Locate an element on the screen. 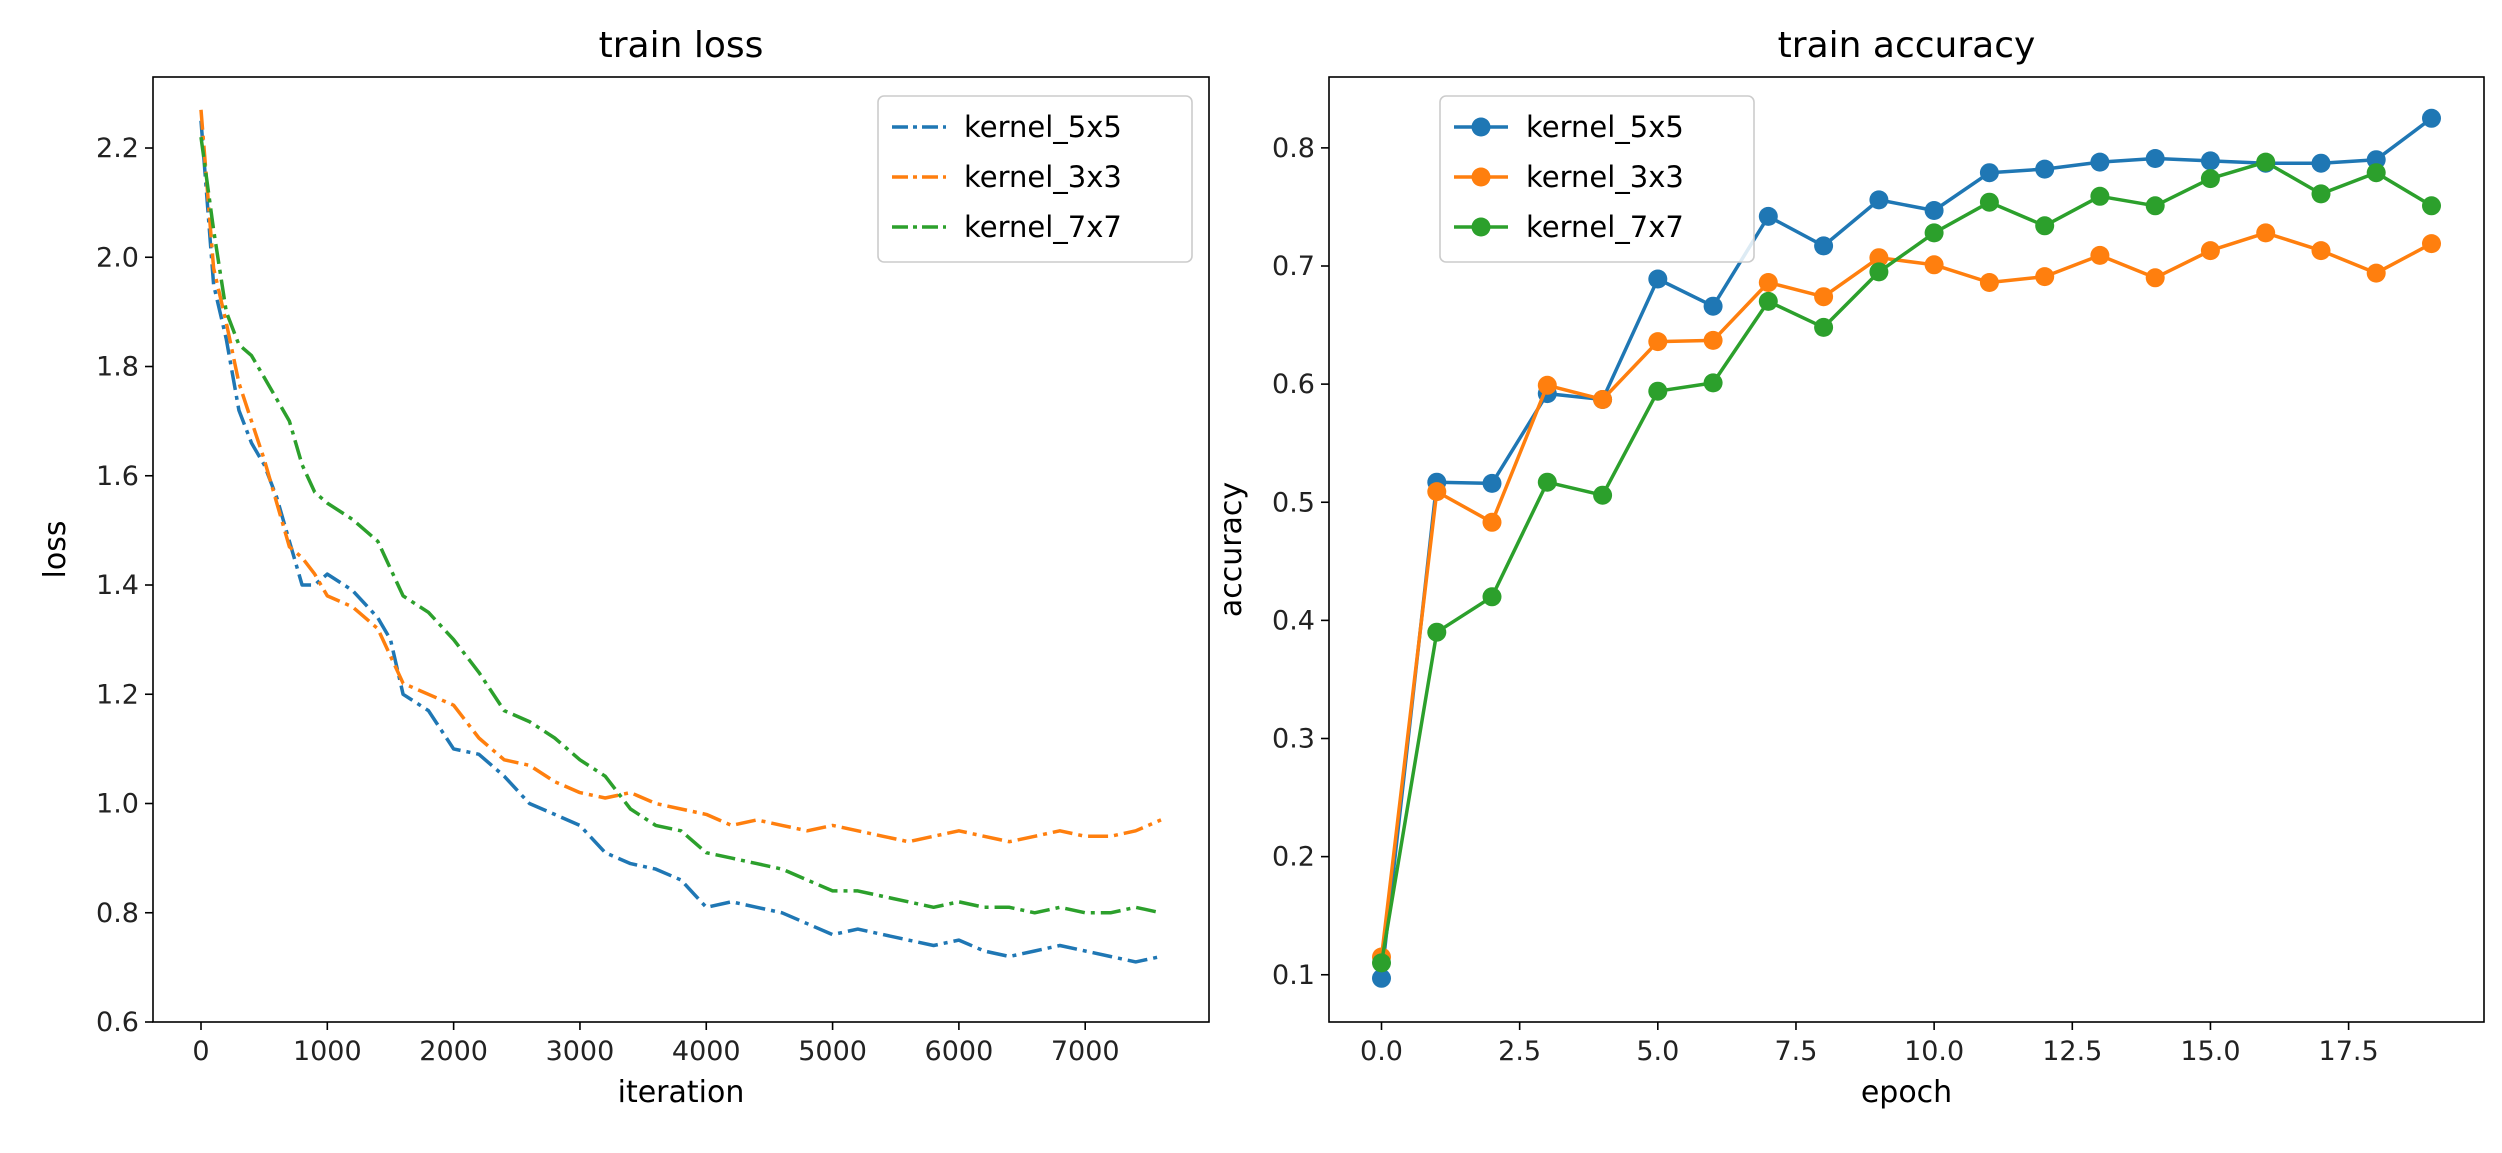  legend-marker-kernel-5x5 is located at coordinates (1481, 127).